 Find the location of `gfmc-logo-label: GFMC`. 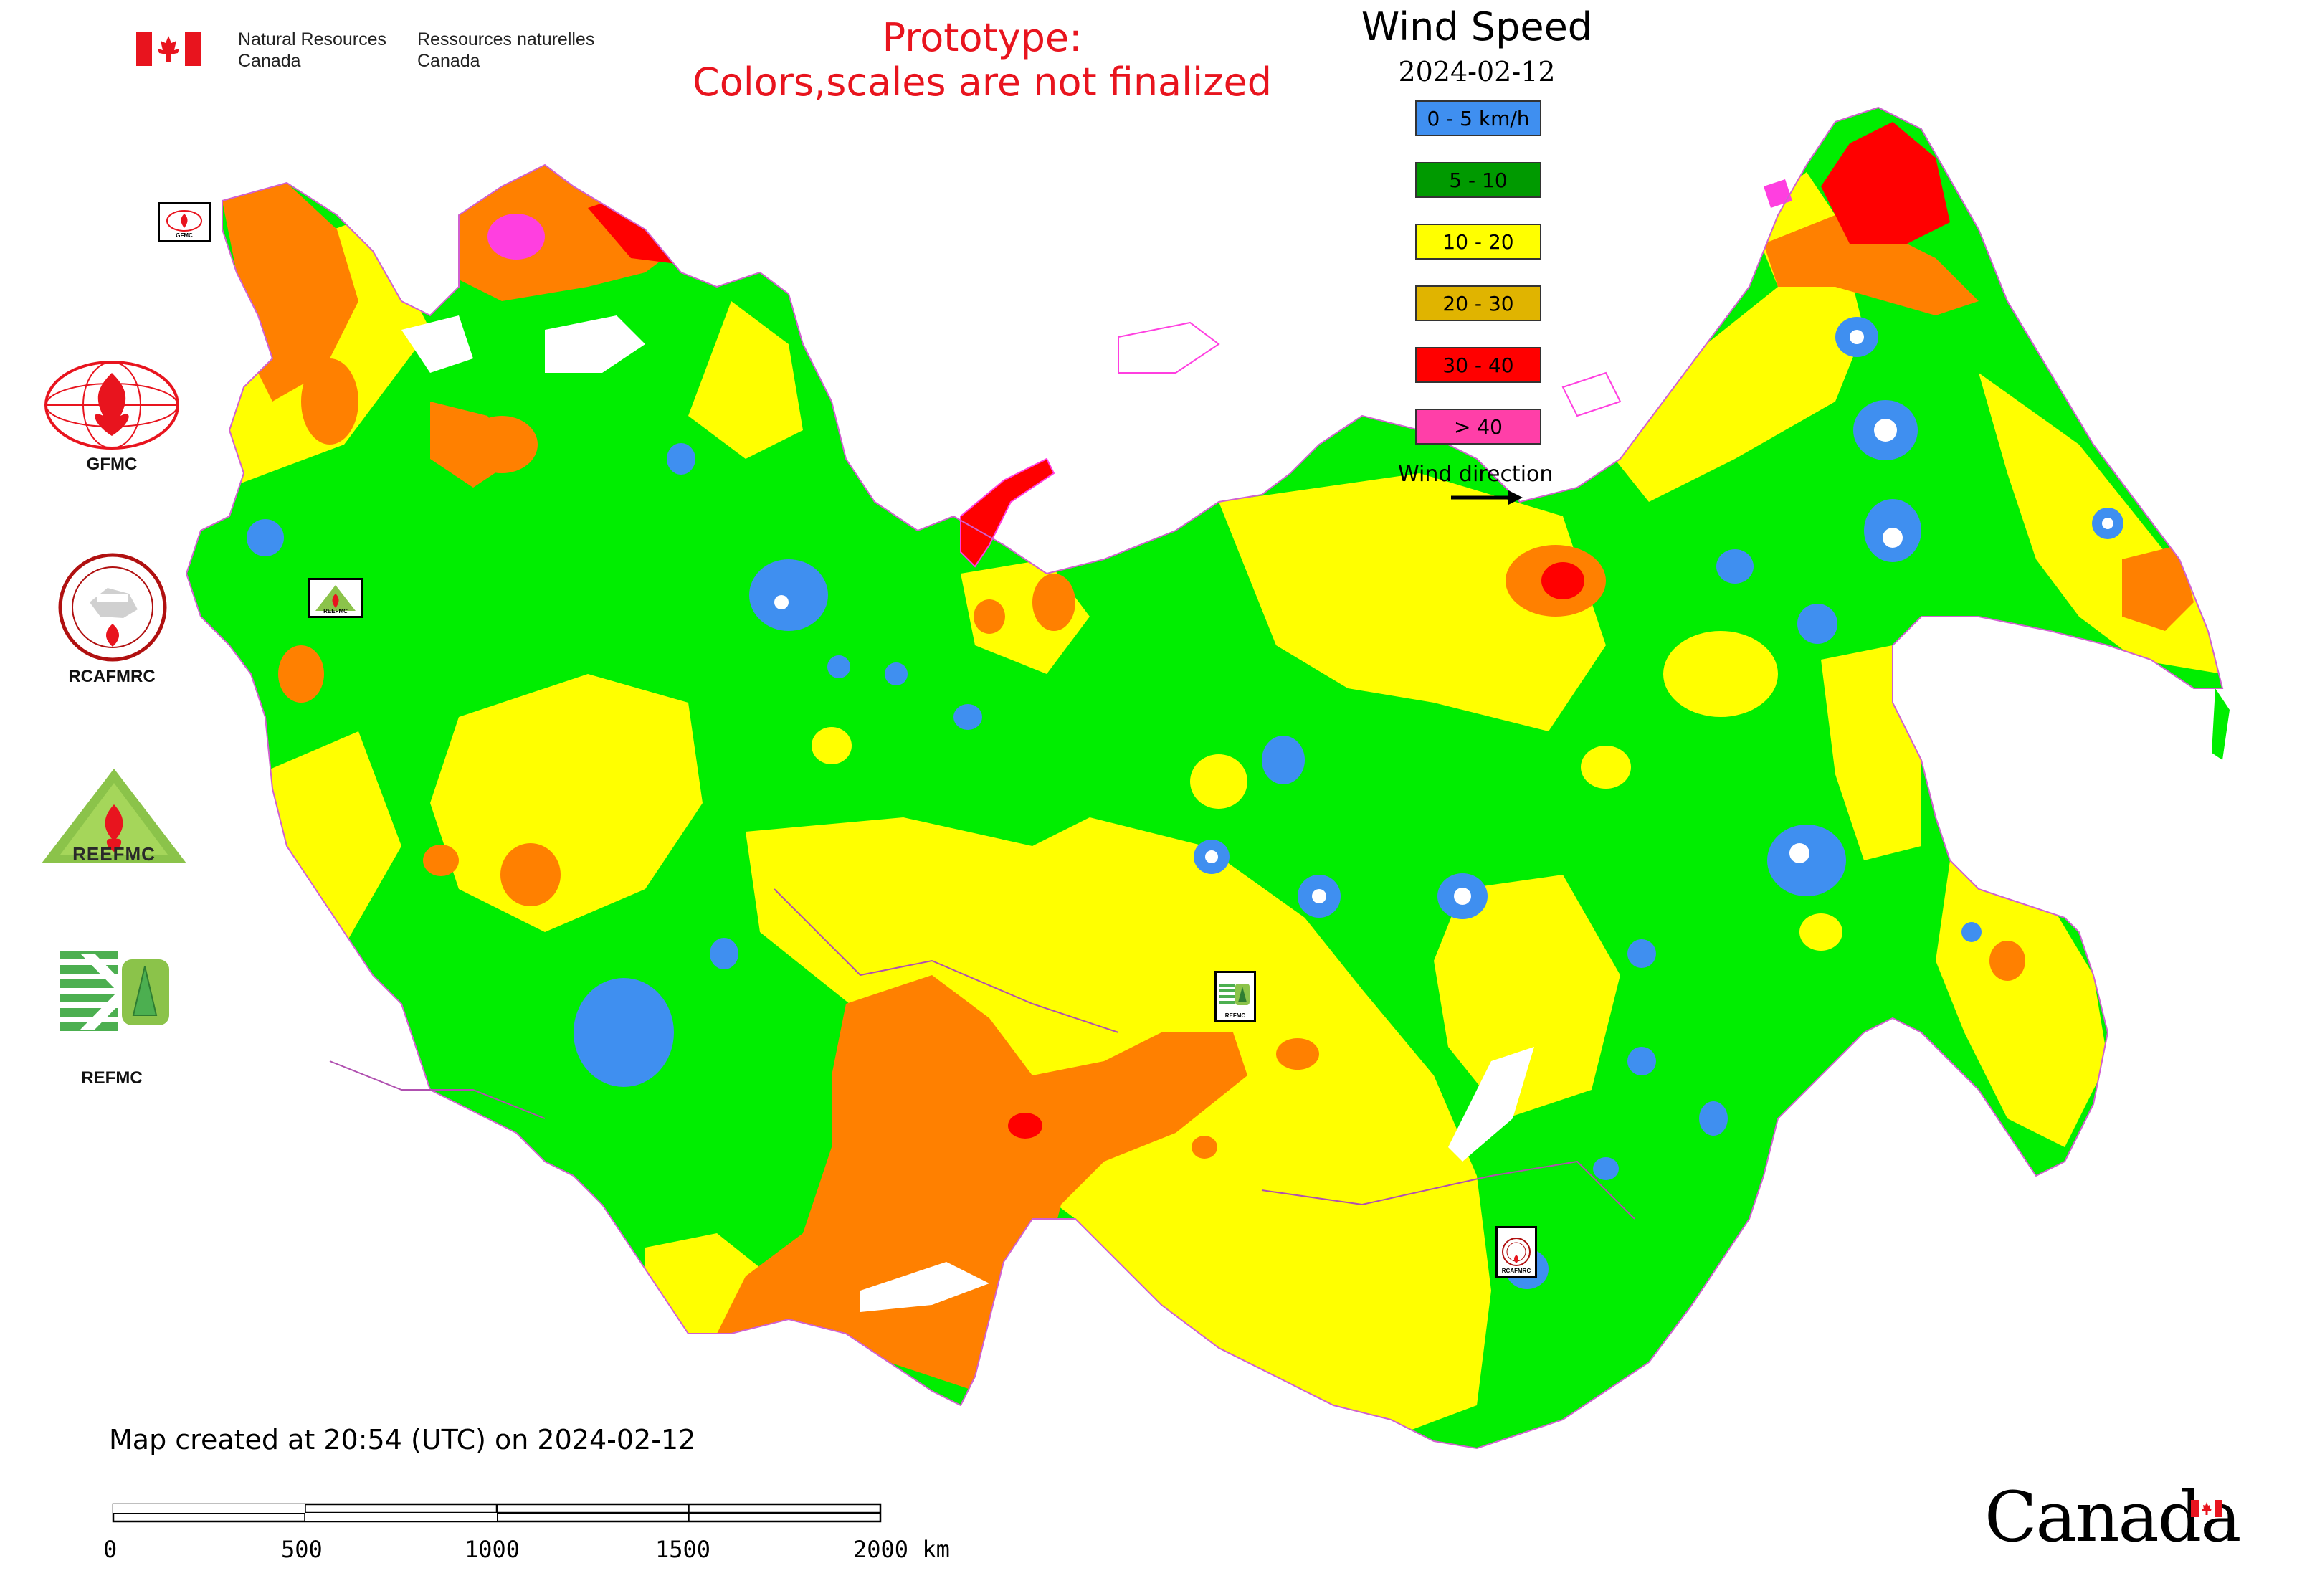

gfmc-logo-label: GFMC is located at coordinates (112, 464).